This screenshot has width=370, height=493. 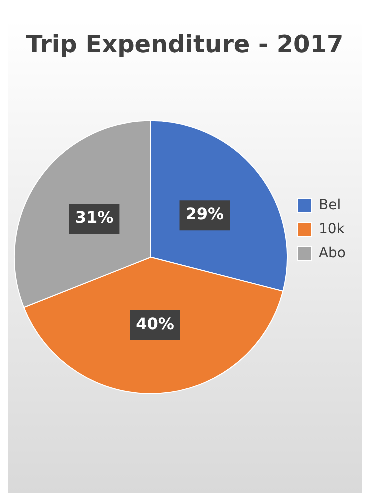 What do you see at coordinates (155, 324) in the screenshot?
I see `data-label: 40%` at bounding box center [155, 324].